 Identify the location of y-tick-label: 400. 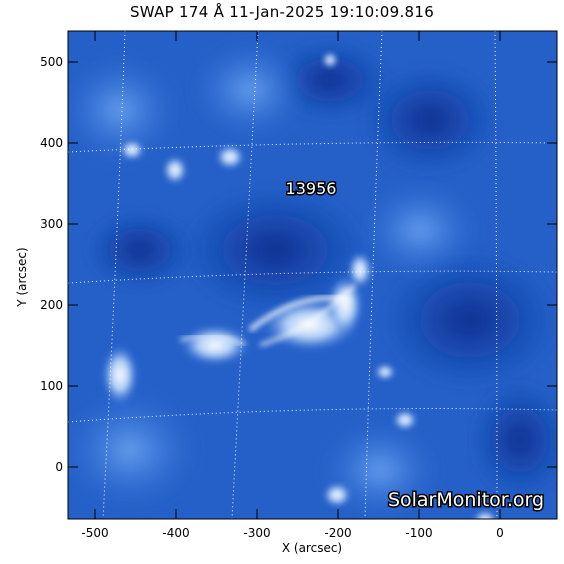
(51, 143).